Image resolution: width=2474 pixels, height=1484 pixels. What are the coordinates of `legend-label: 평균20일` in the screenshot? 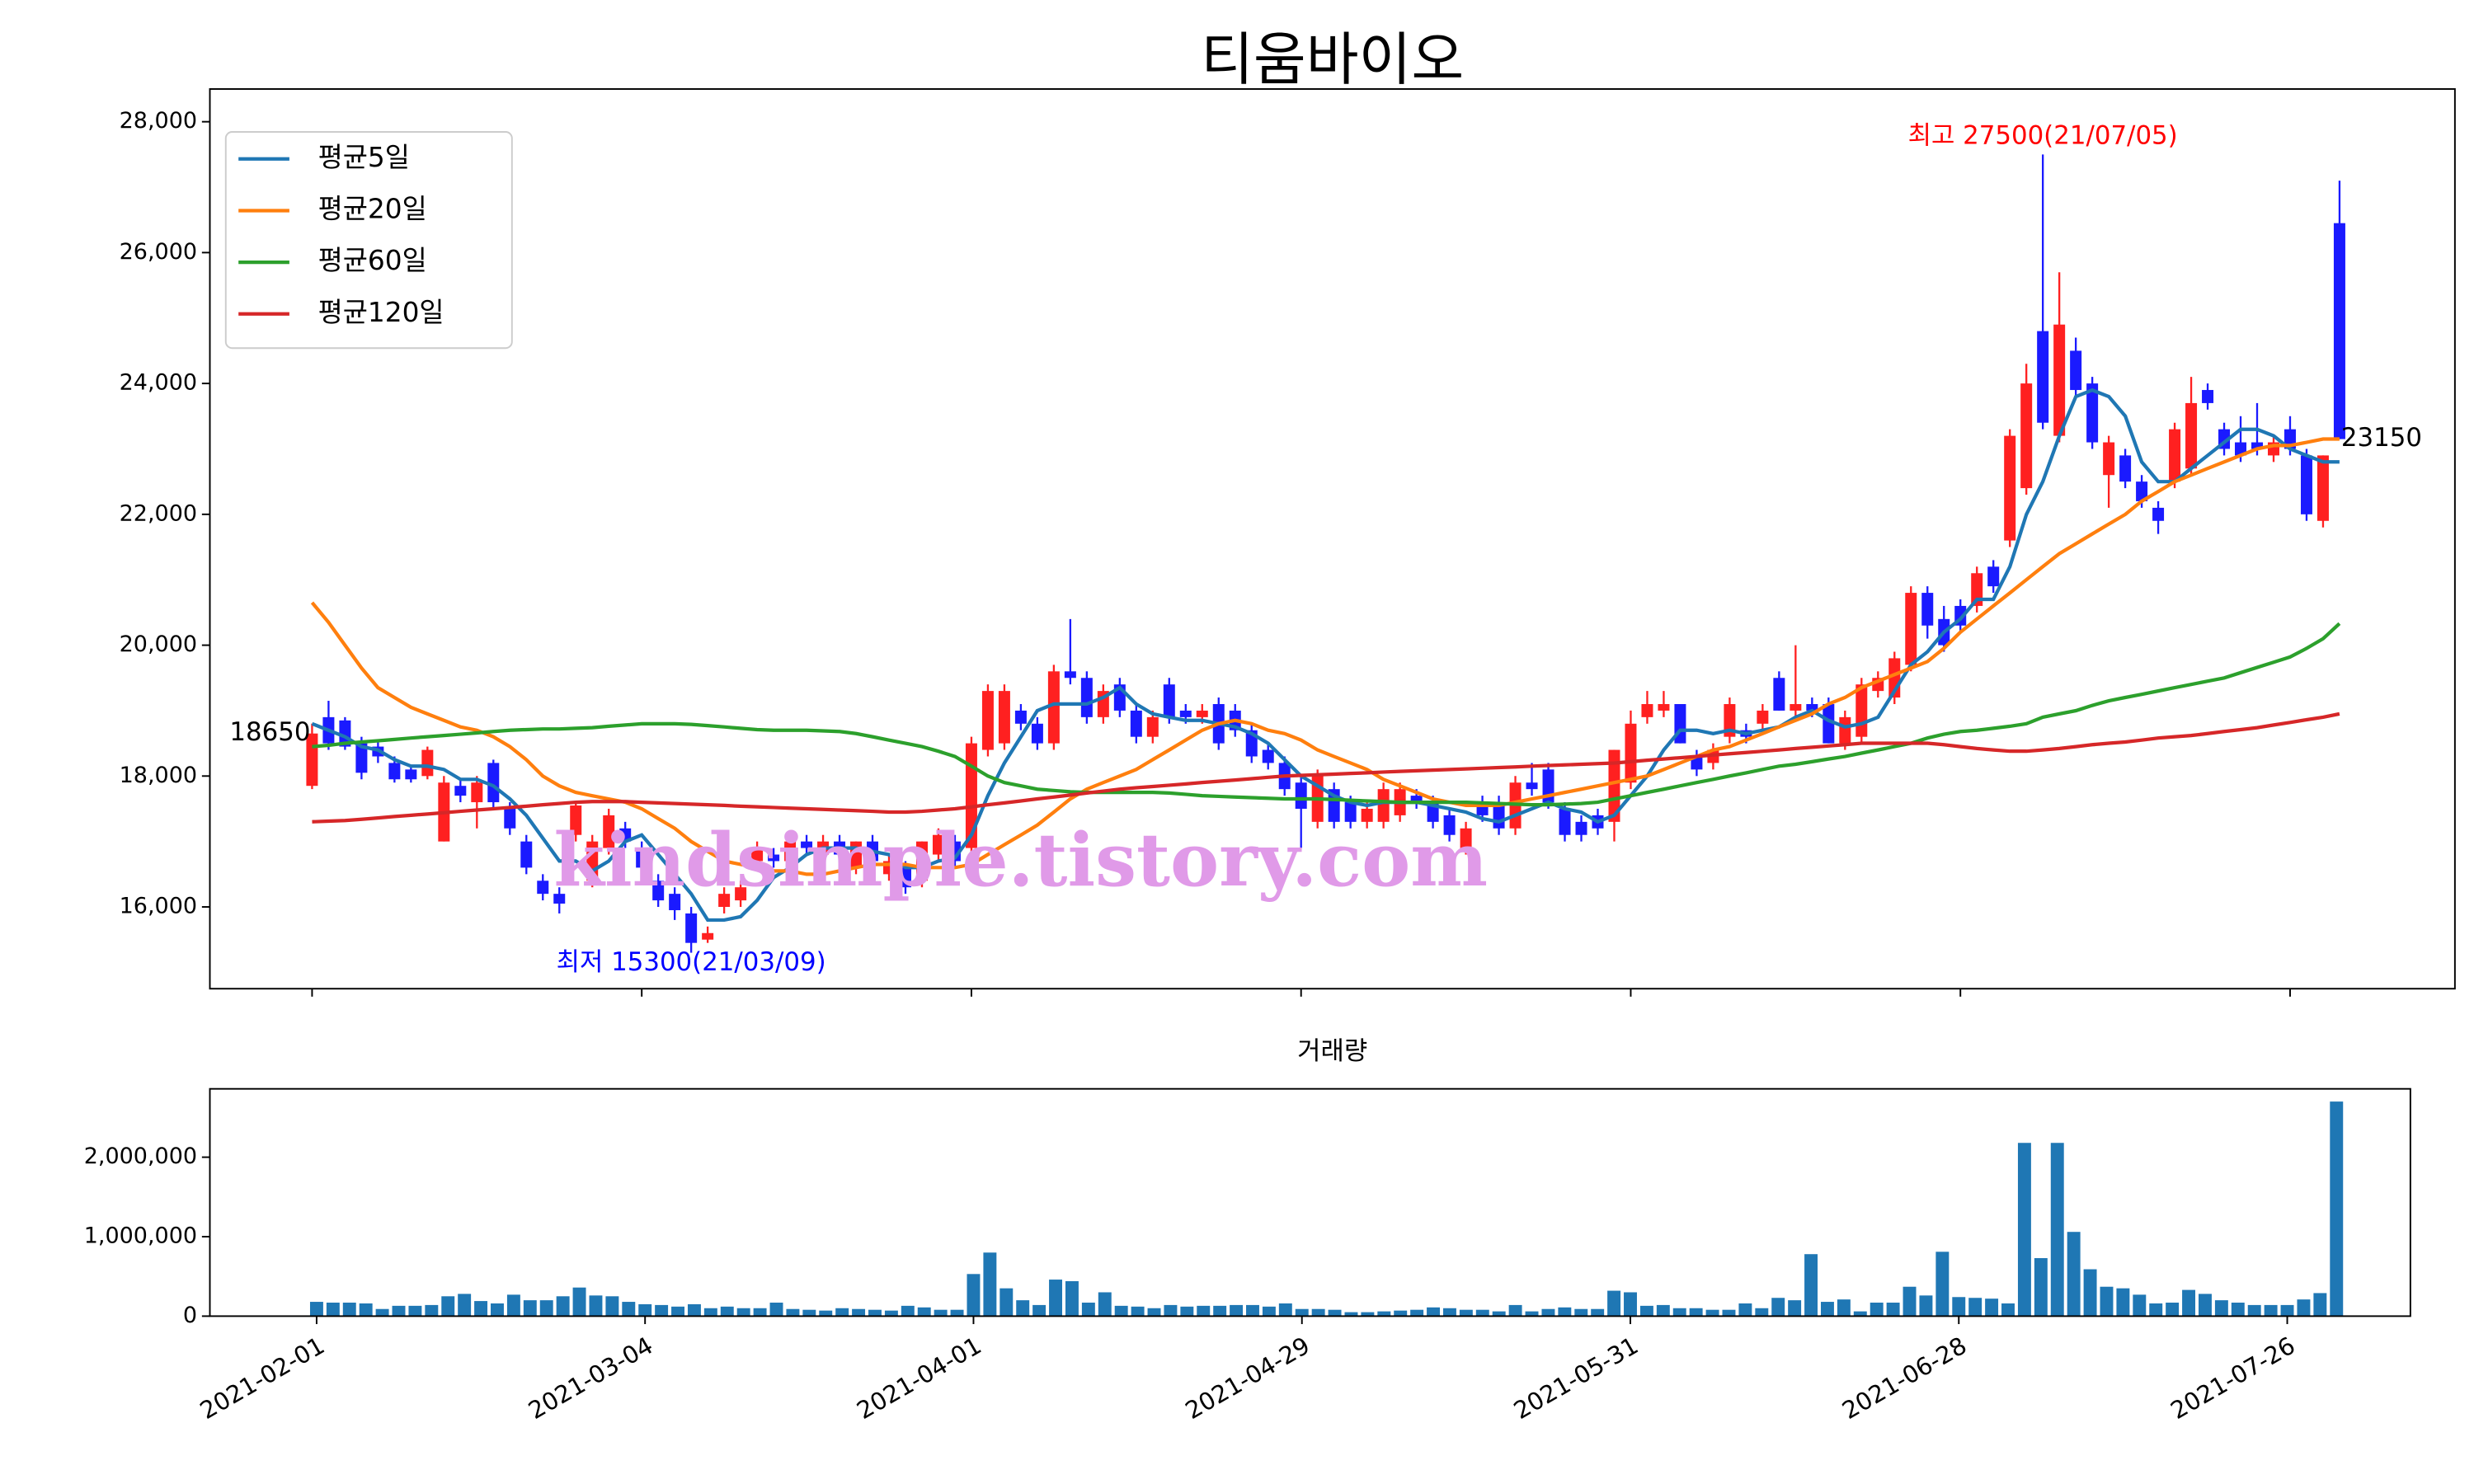 It's located at (372, 208).